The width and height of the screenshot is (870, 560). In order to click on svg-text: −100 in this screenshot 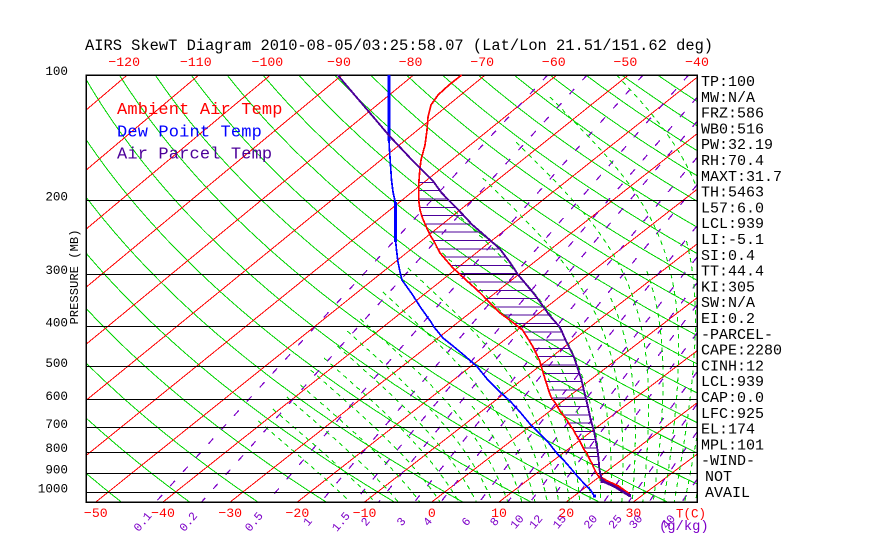, I will do `click(268, 62)`.